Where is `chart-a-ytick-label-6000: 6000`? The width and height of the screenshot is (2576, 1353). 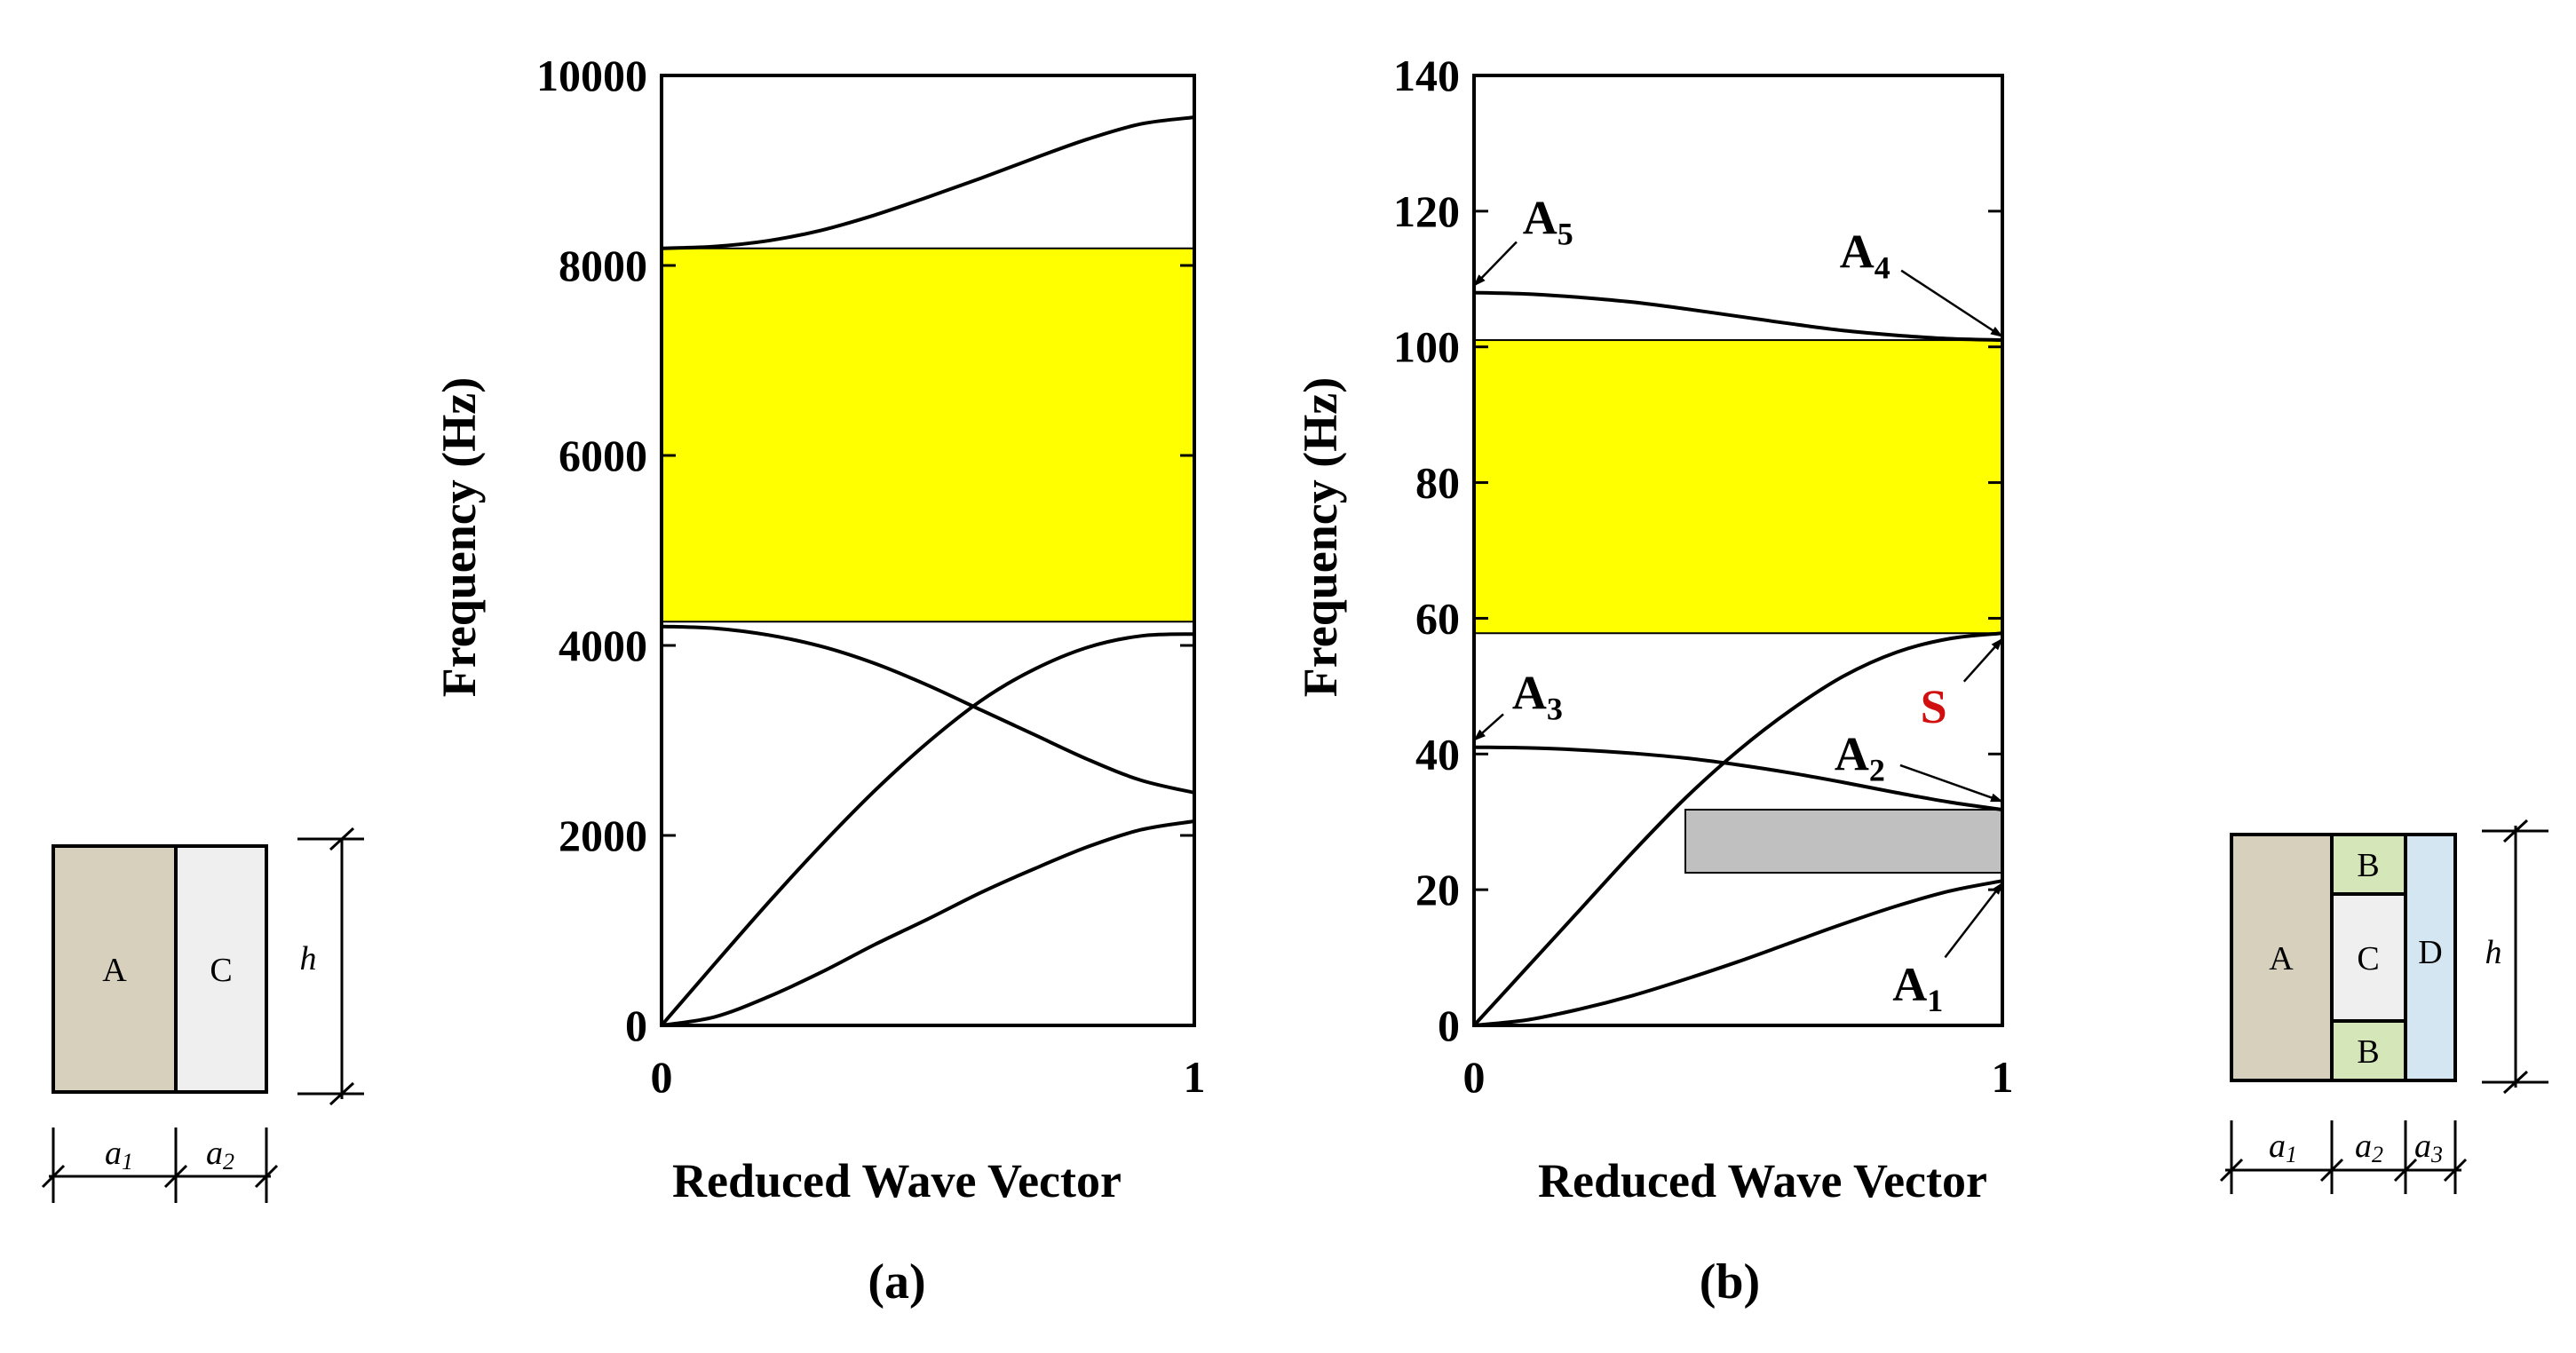
chart-a-ytick-label-6000: 6000 is located at coordinates (603, 456).